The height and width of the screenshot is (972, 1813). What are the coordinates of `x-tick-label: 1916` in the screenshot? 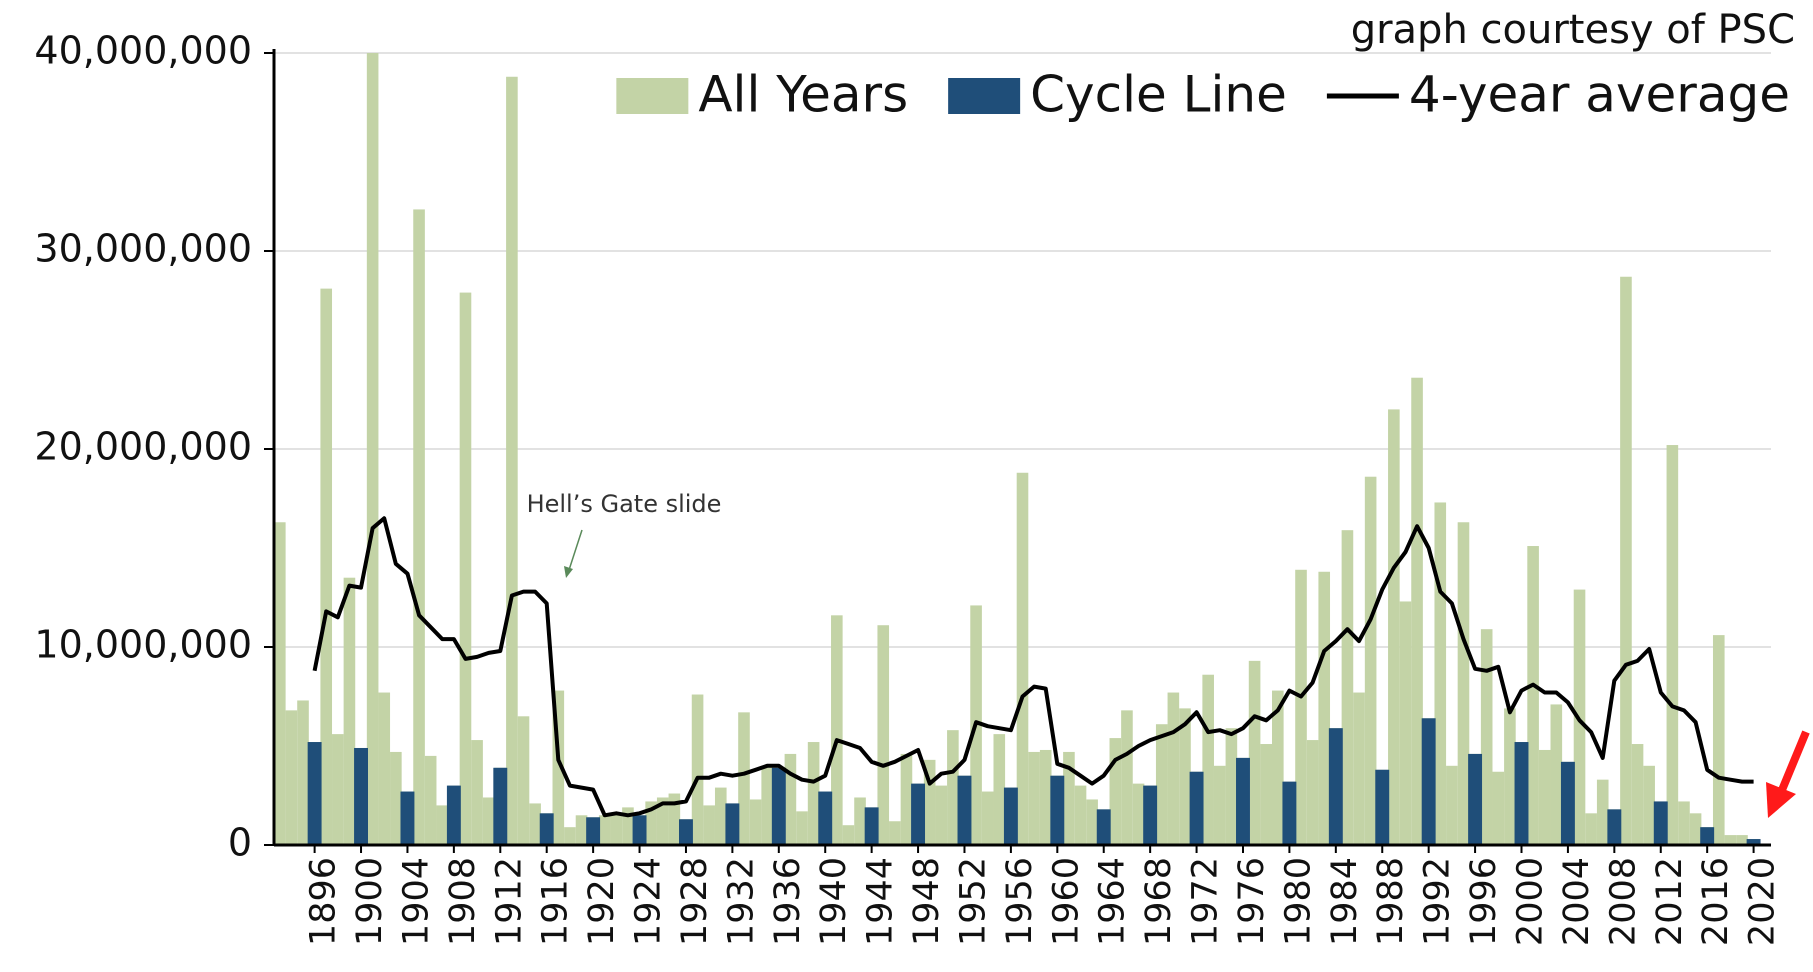 It's located at (556, 901).